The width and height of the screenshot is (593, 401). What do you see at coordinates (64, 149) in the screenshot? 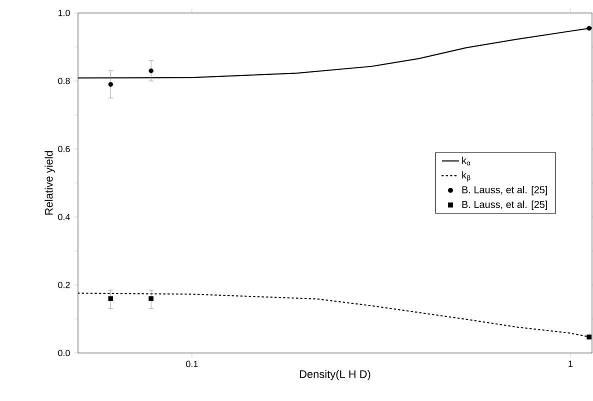
I see `y-tick-label: 0.6` at bounding box center [64, 149].